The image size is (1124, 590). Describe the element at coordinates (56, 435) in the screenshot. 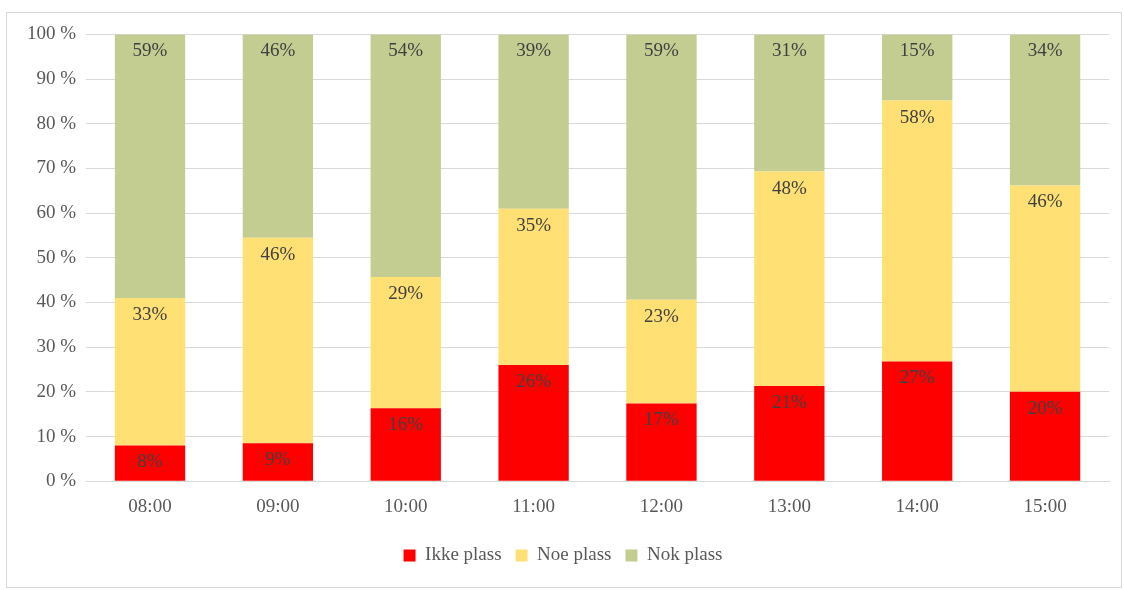

I see `y-tick-label: 10 %` at that location.